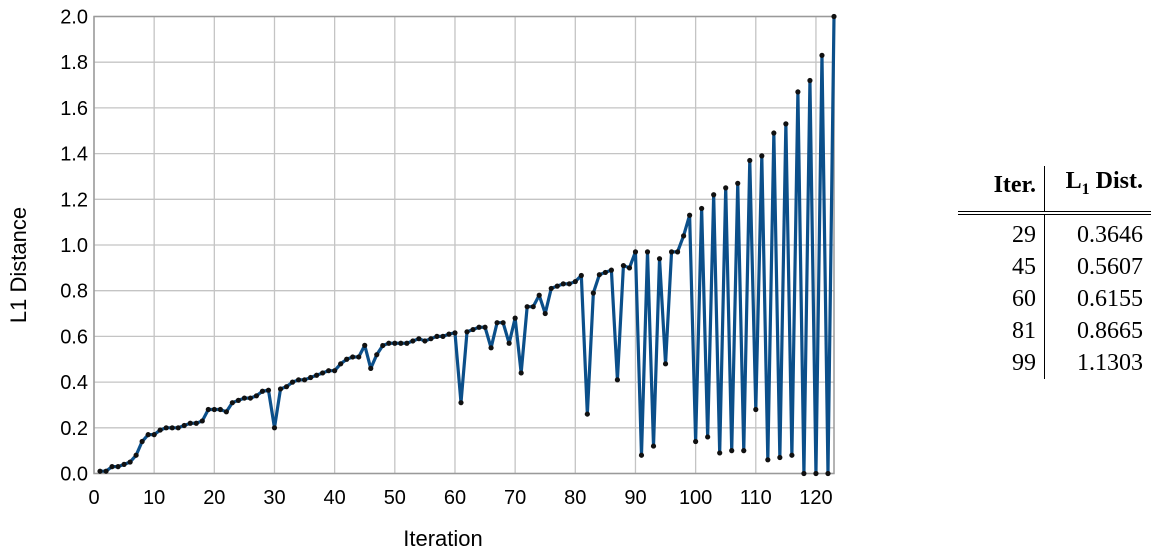  Describe the element at coordinates (1001, 298) in the screenshot. I see `iter-cell: 60` at that location.